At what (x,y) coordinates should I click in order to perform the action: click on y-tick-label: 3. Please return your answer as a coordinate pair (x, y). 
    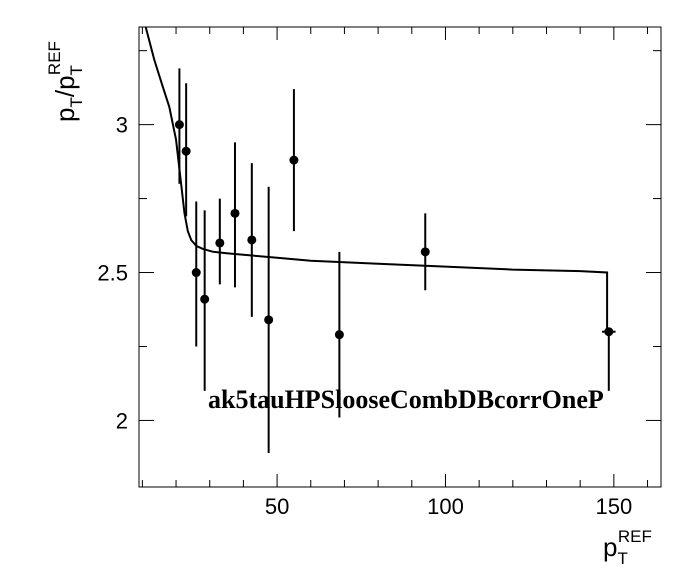
    Looking at the image, I should click on (122, 125).